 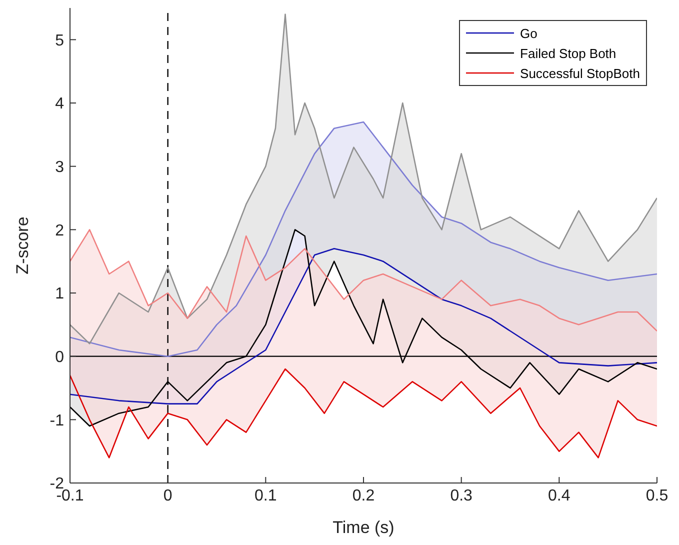 I want to click on x-tick-label: 0.3, so click(x=461, y=495).